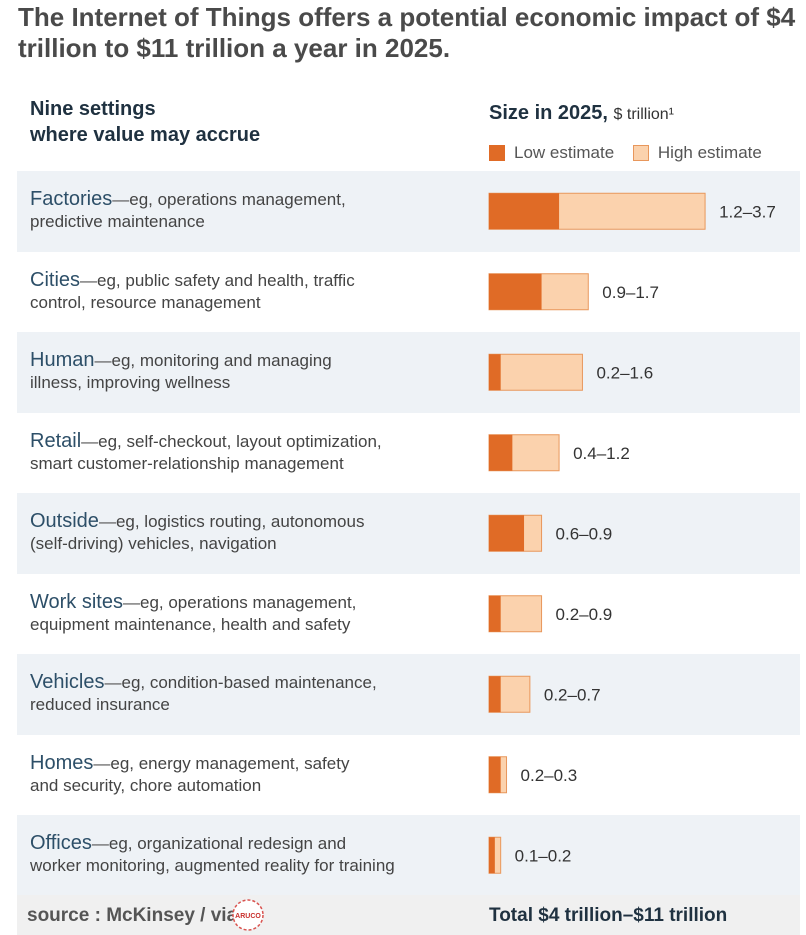  I want to click on settings-column-header: Nine settings where value may accrue, so click(145, 122).